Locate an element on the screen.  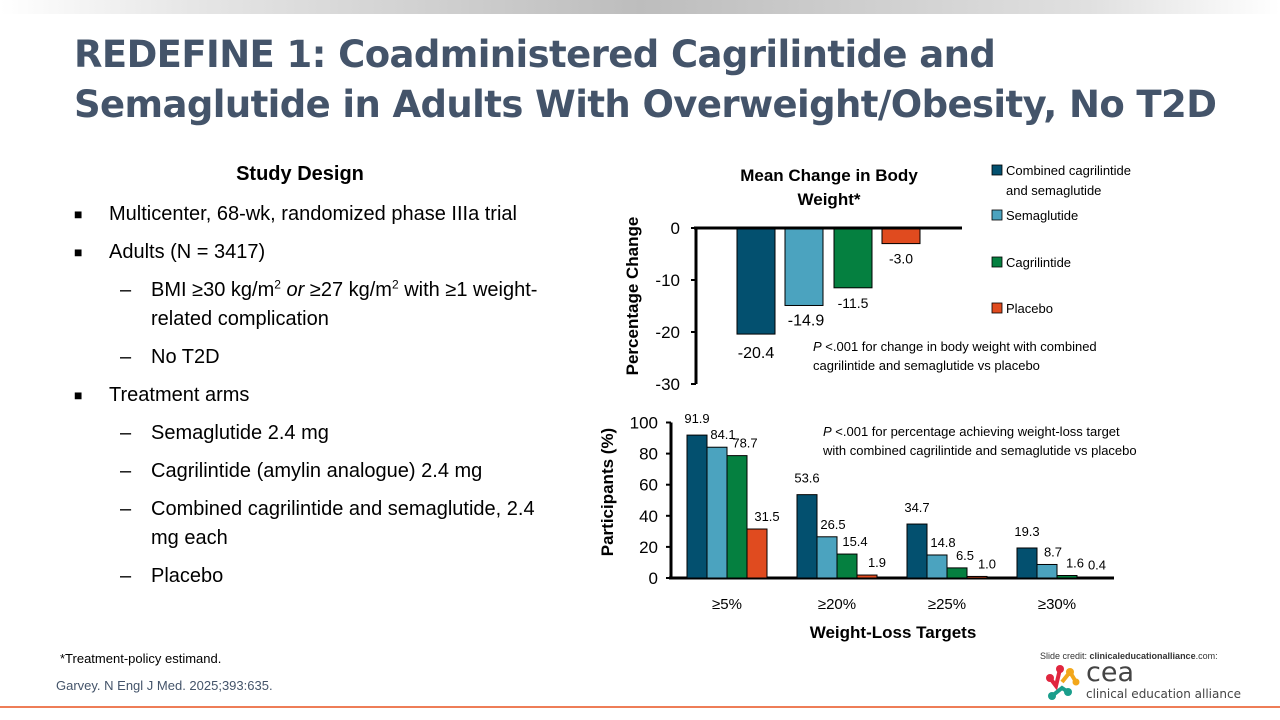
chart1-bar-cagrilintide is located at coordinates (853, 258).